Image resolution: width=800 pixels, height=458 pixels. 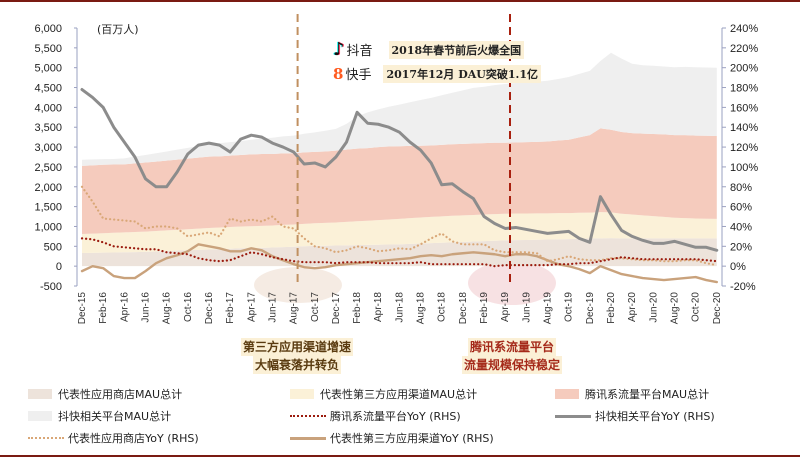 What do you see at coordinates (48, 89) in the screenshot?
I see `left-tick-label: 4,500` at bounding box center [48, 89].